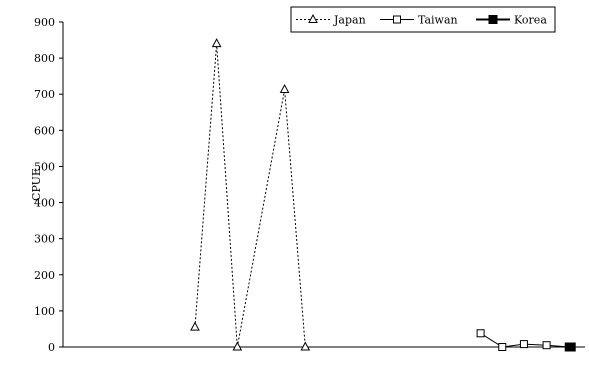 This screenshot has width=589, height=376. Describe the element at coordinates (44, 22) in the screenshot. I see `y-tick-label: 900` at that location.